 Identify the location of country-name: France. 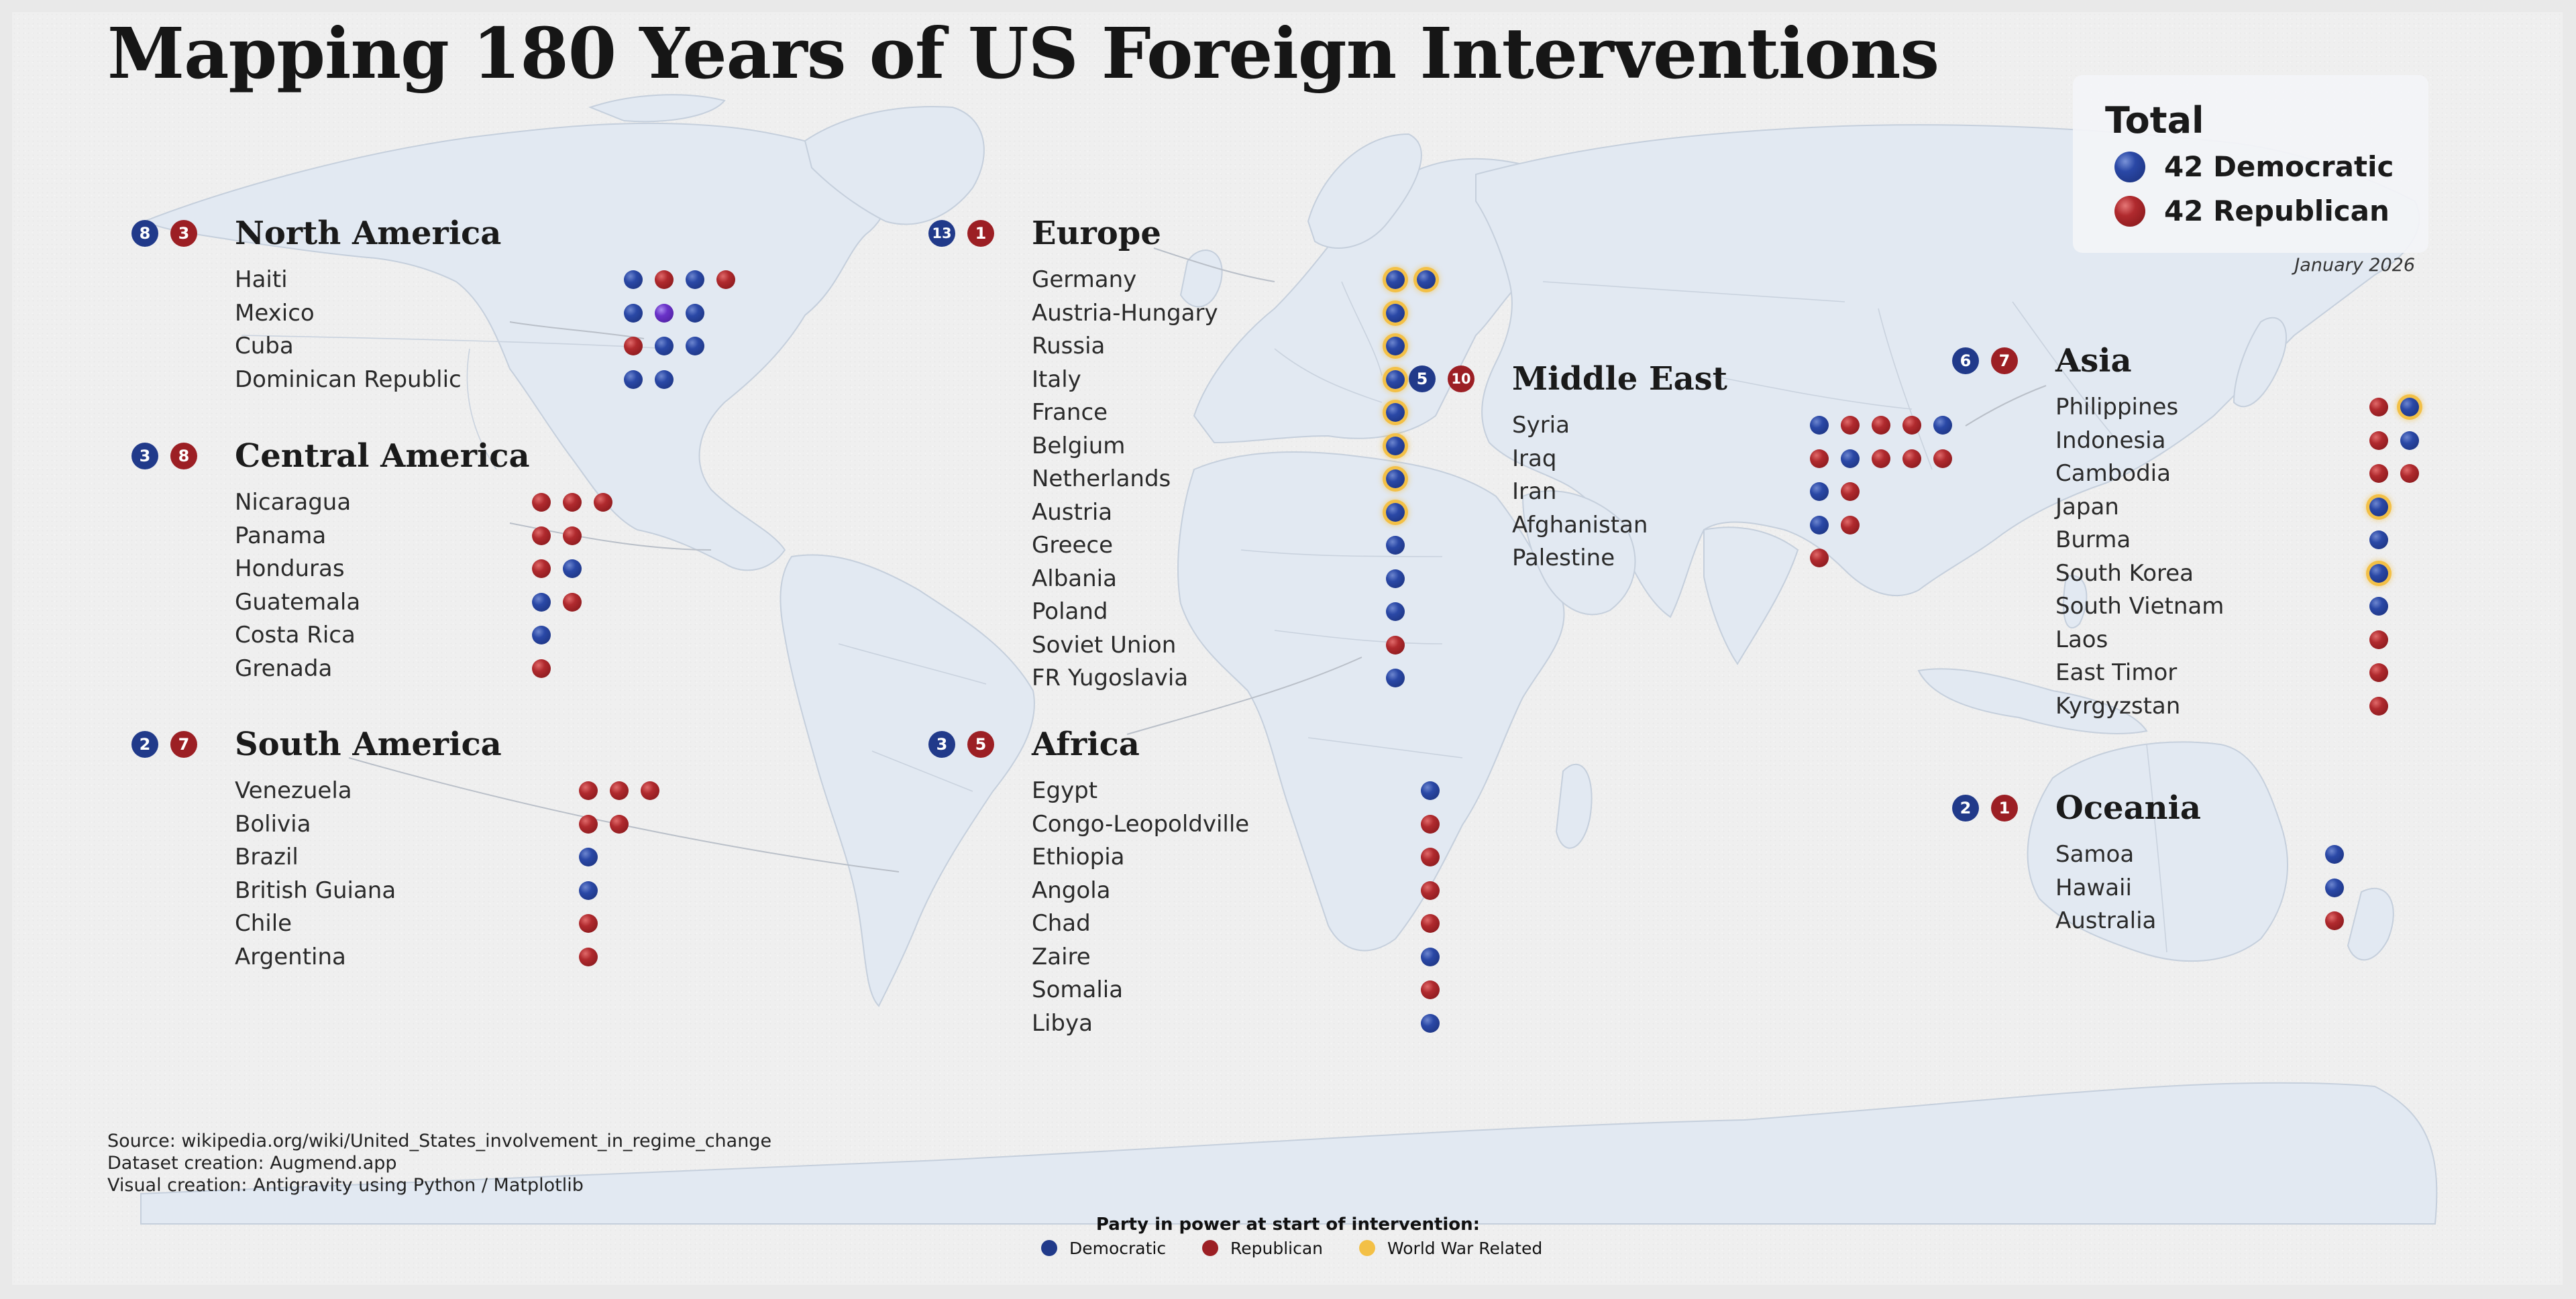
(1070, 413).